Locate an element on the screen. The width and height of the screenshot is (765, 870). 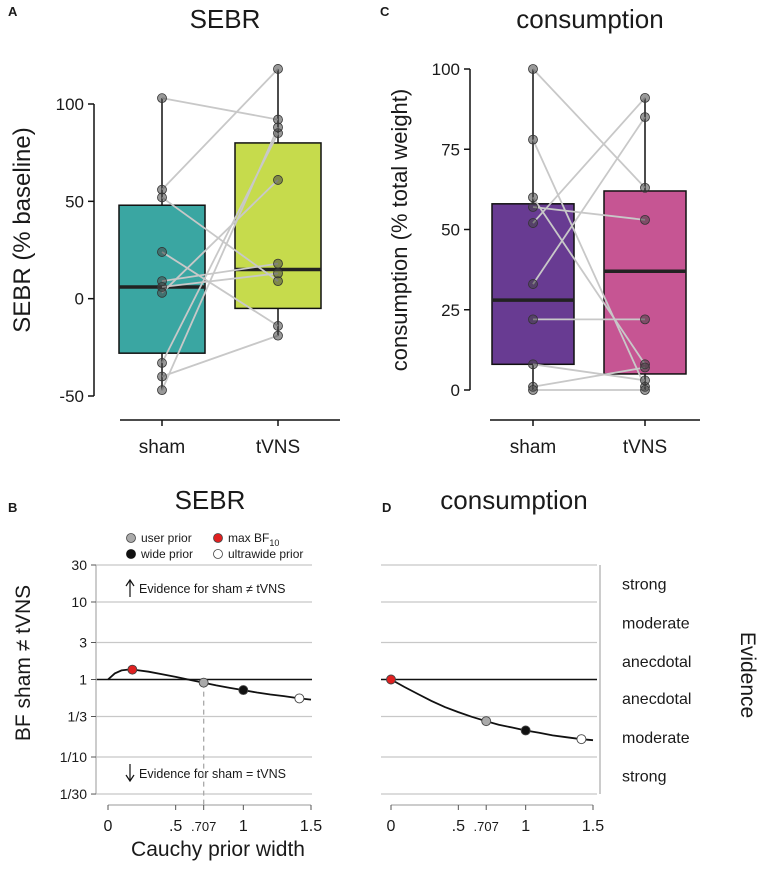
panel-d-gridlines is located at coordinates (489, 679).